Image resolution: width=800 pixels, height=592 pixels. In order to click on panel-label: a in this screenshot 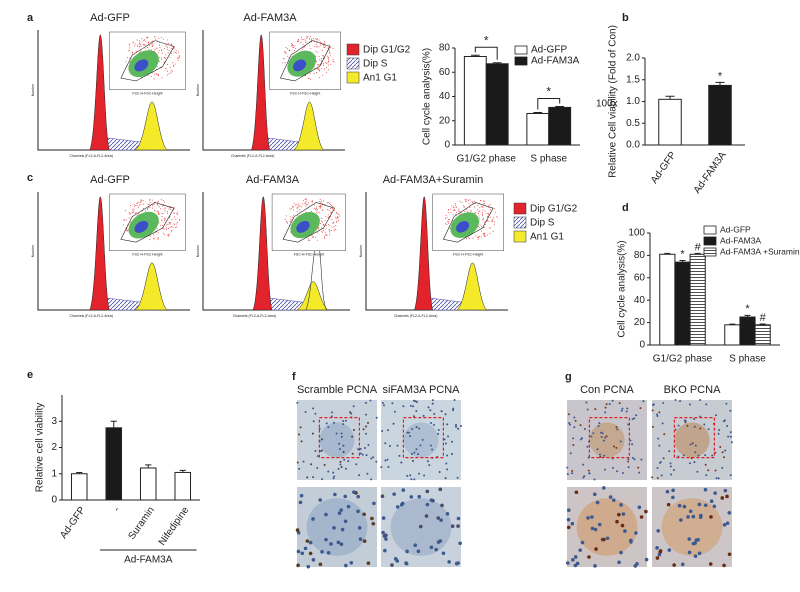, I will do `click(30, 18)`.